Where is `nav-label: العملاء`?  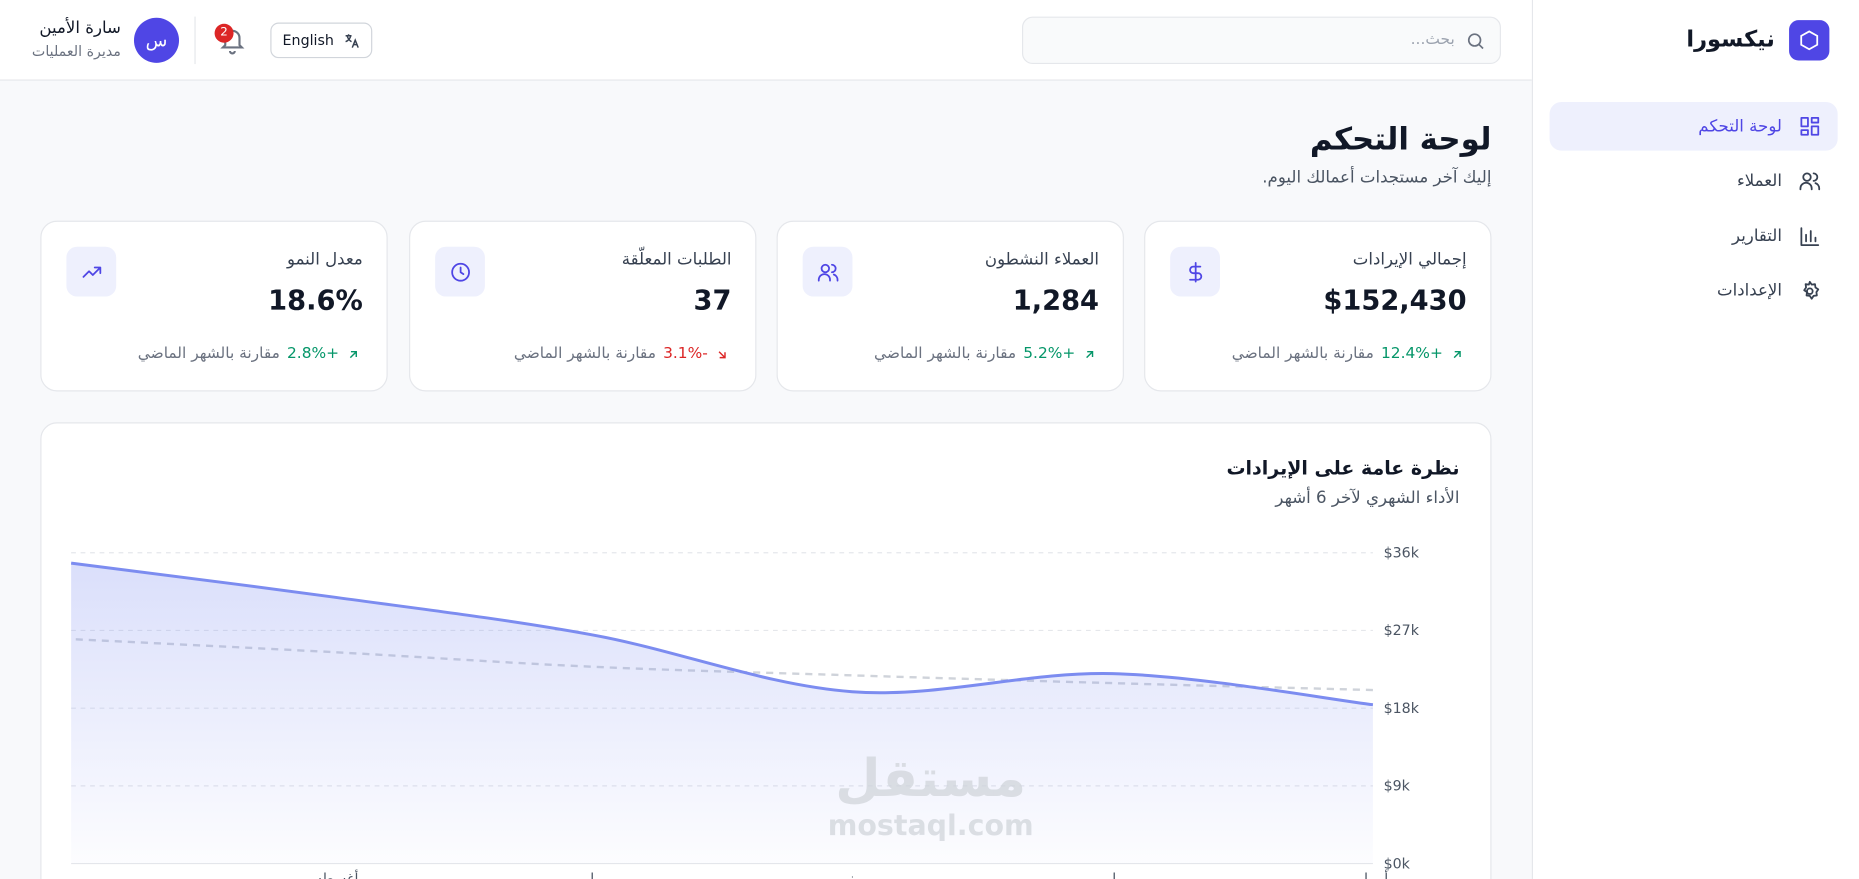
nav-label: العملاء is located at coordinates (1759, 181).